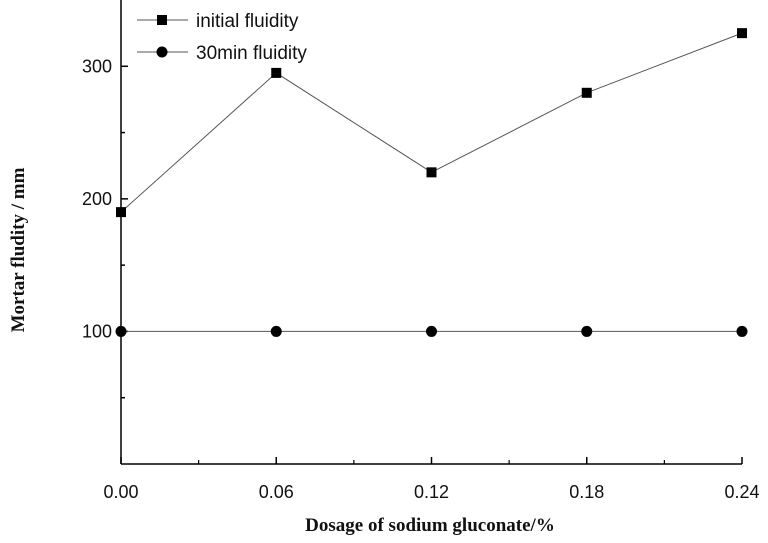  I want to click on y-axis-title: Mortar fludity / mm, so click(18, 249).